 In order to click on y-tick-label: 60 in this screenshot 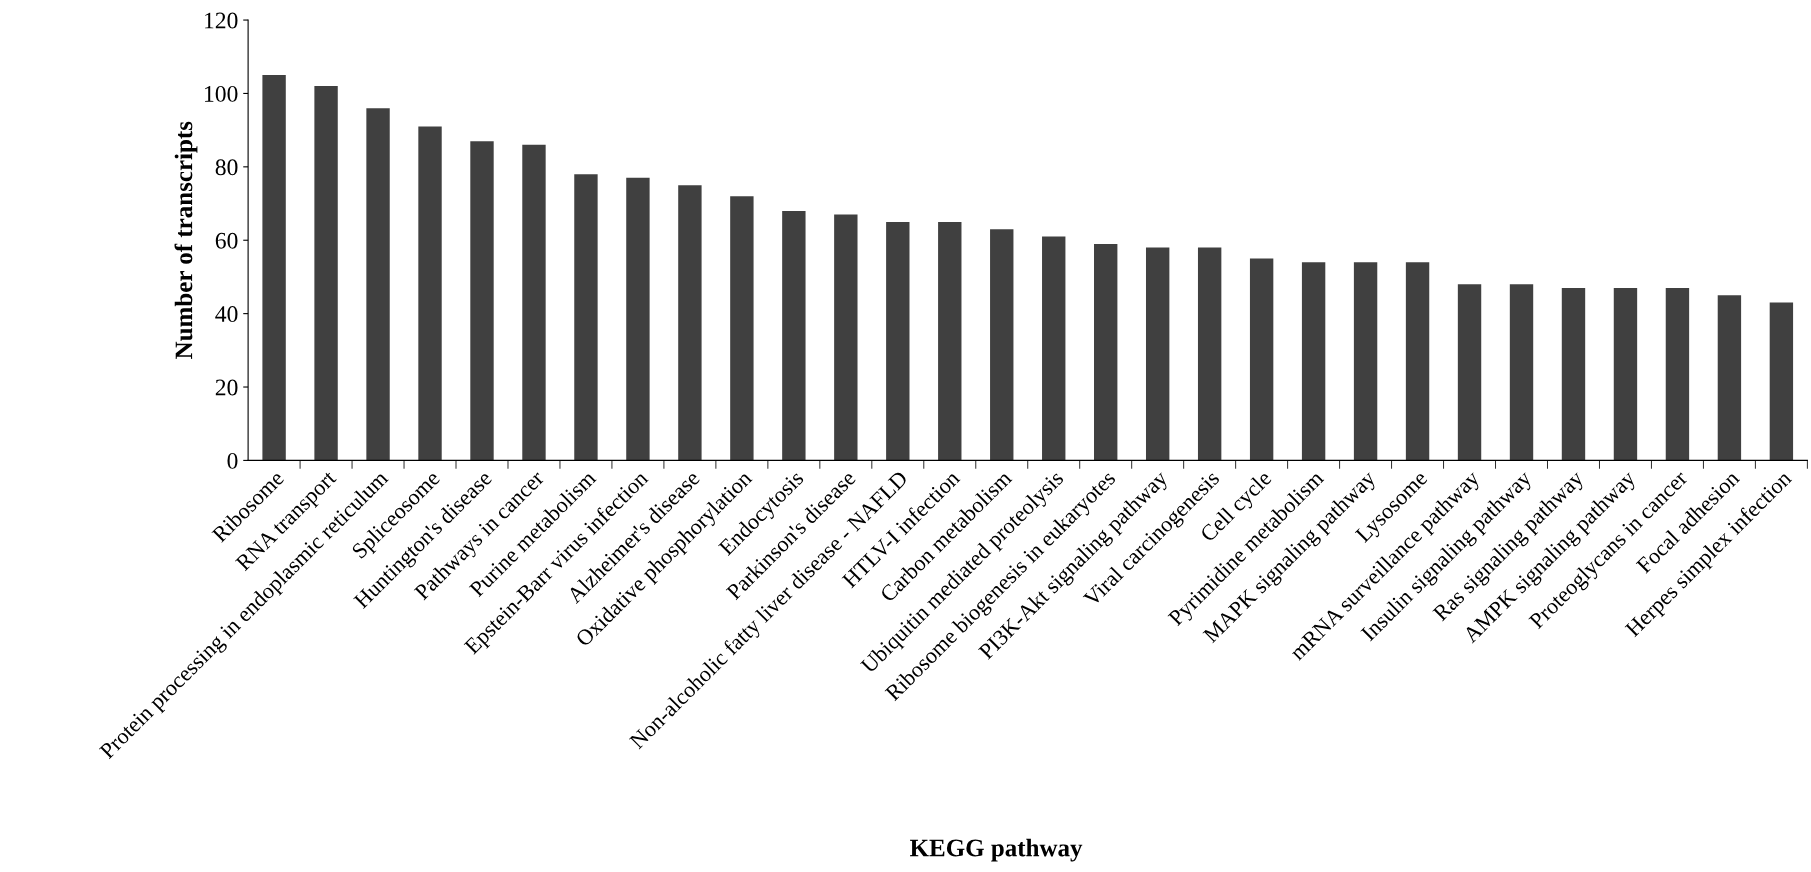, I will do `click(226, 240)`.